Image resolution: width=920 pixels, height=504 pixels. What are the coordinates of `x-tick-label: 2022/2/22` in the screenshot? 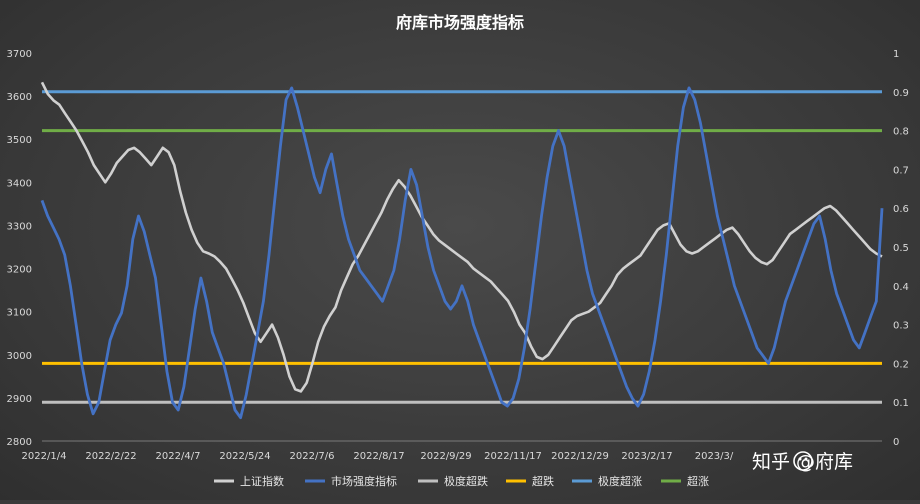 It's located at (110, 456).